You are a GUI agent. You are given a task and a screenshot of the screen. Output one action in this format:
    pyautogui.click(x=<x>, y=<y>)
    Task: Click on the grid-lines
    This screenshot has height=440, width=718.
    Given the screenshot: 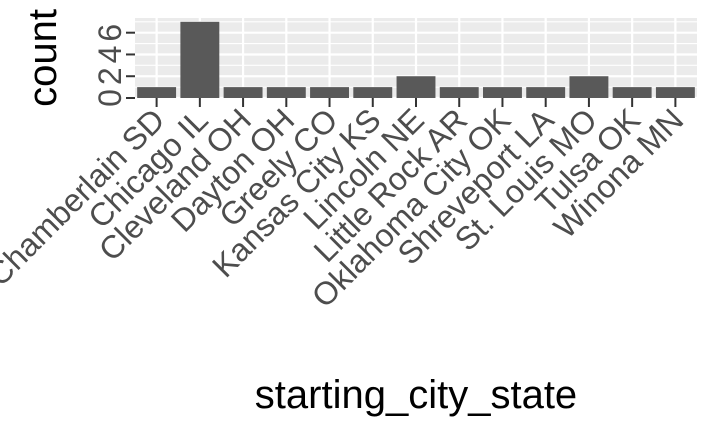 What is the action you would take?
    pyautogui.click(x=416, y=59)
    